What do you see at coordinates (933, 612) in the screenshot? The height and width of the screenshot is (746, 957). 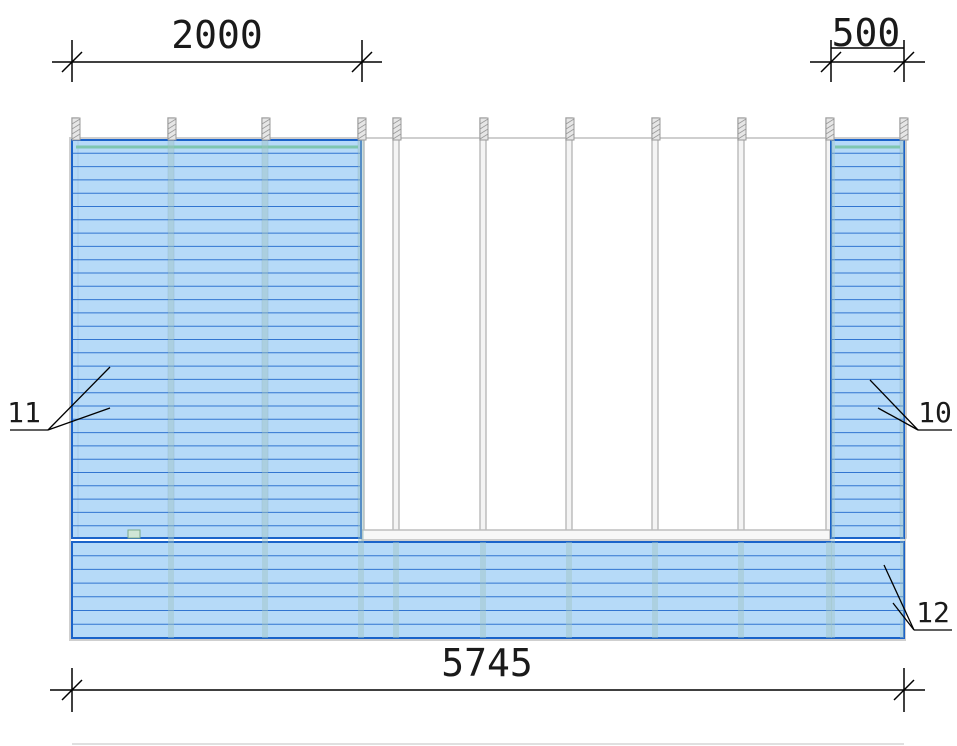 I see `callout-label-12: 12` at bounding box center [933, 612].